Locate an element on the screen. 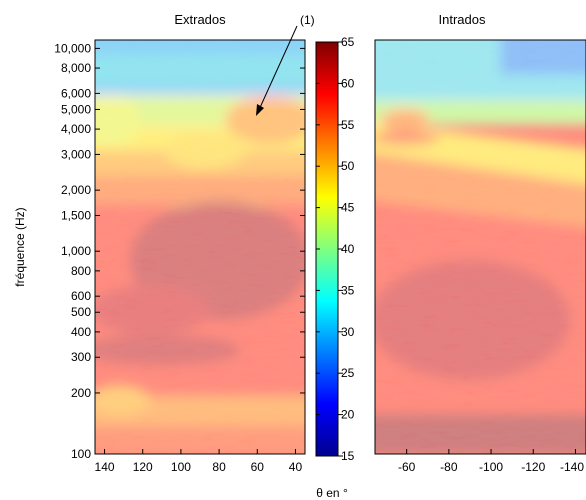 The image size is (586, 500). x-tick-label: -100 is located at coordinates (491, 467).